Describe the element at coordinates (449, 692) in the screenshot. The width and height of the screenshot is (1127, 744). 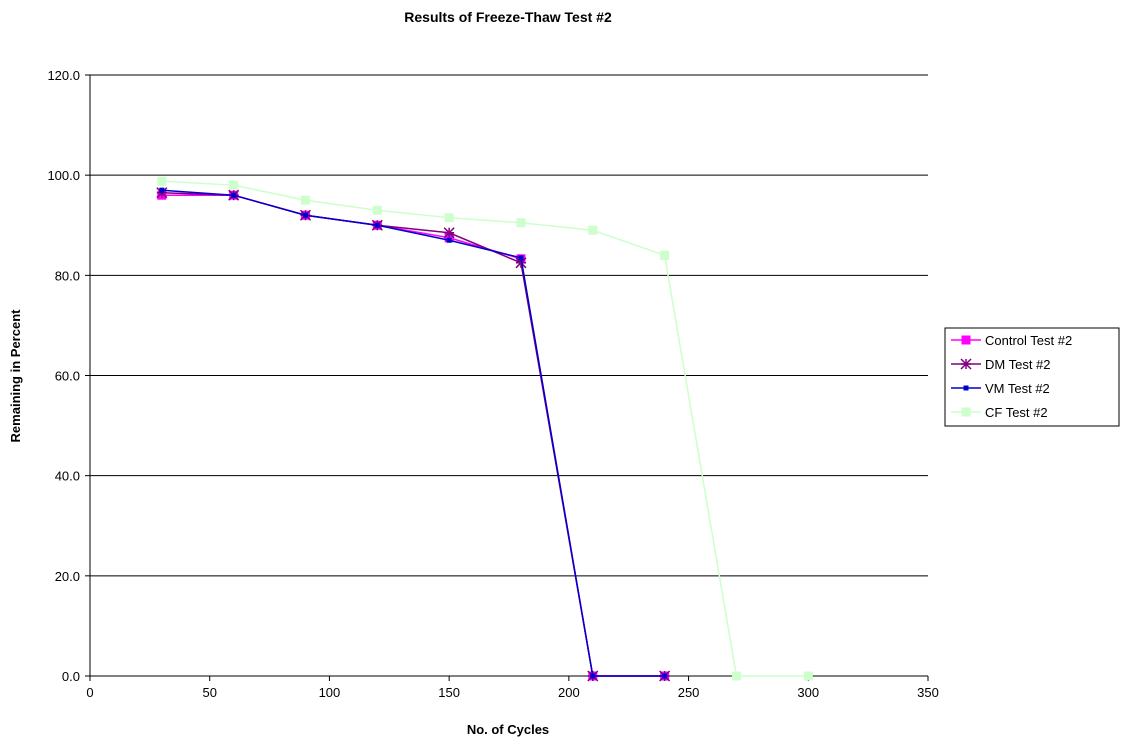
I see `x-tick-label: 150` at that location.